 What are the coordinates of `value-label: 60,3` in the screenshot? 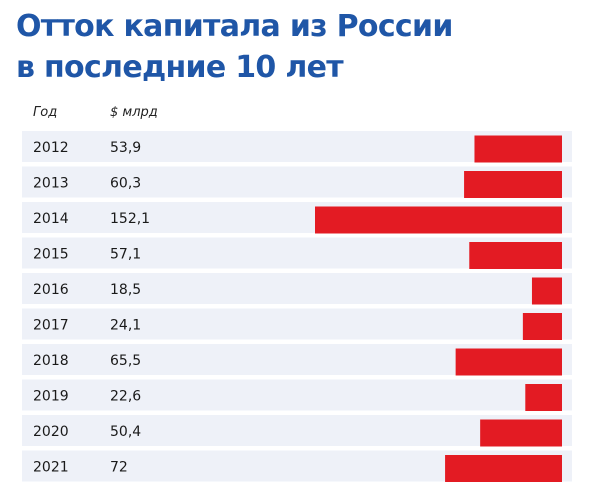 It's located at (125, 184).